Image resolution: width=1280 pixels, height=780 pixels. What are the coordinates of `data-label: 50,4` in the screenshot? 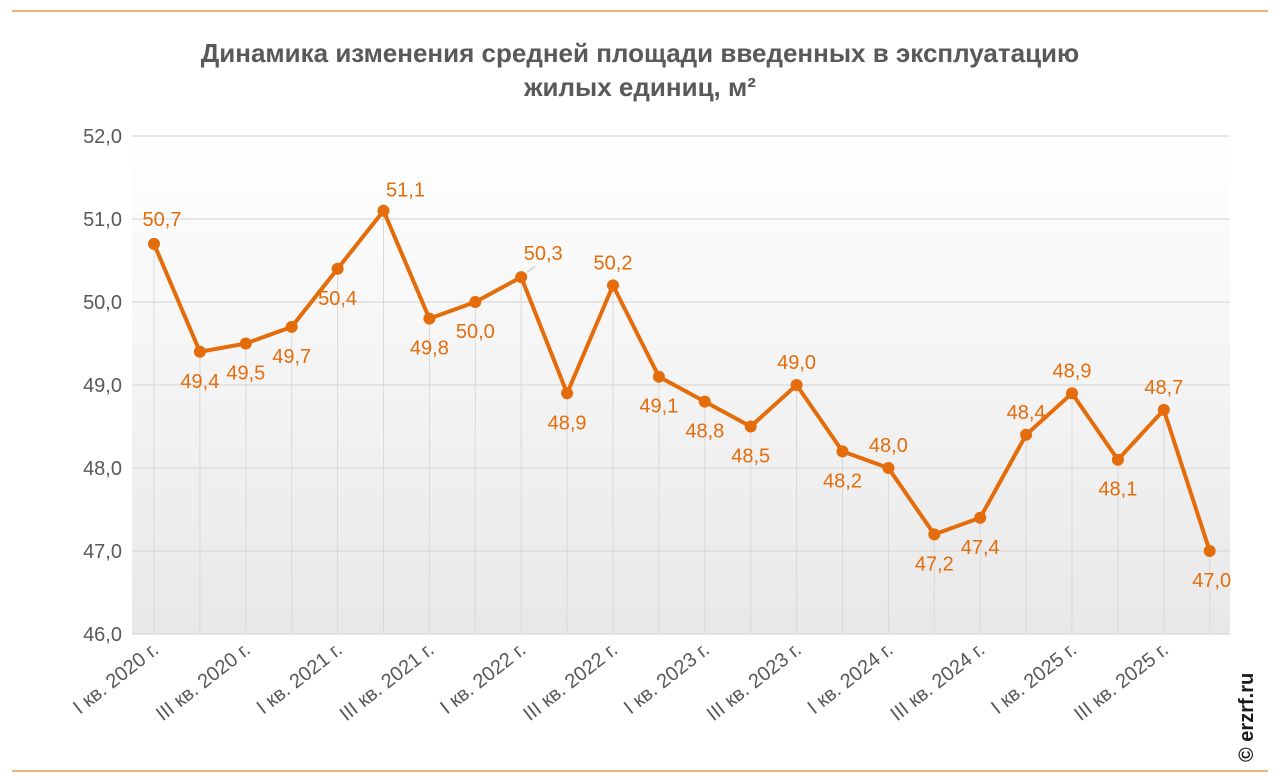 It's located at (337, 299).